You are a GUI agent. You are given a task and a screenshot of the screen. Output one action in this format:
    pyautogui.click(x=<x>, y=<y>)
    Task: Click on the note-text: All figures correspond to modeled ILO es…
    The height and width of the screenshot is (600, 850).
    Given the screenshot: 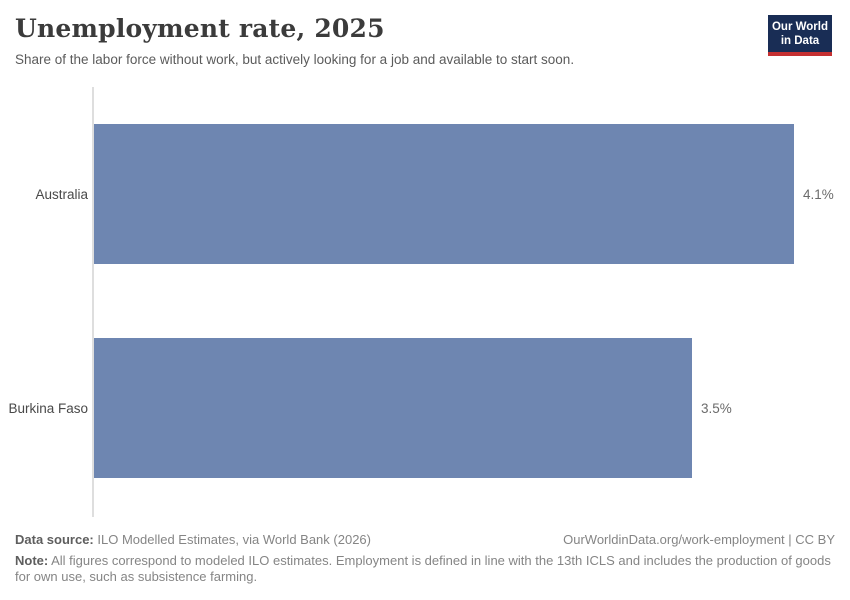 What is the action you would take?
    pyautogui.click(x=423, y=568)
    